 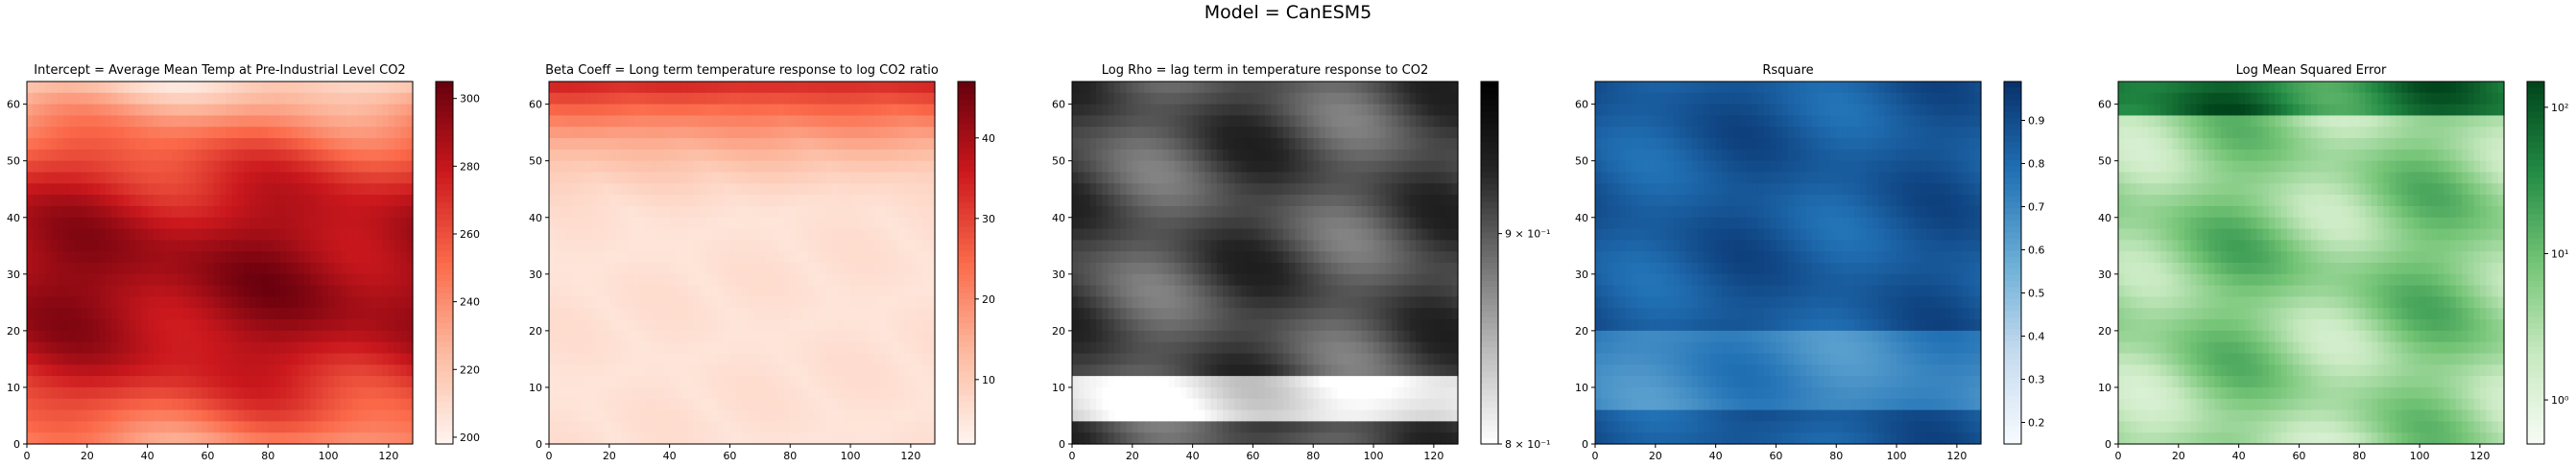 I want to click on colorbar-tick-label: 240, so click(x=470, y=302).